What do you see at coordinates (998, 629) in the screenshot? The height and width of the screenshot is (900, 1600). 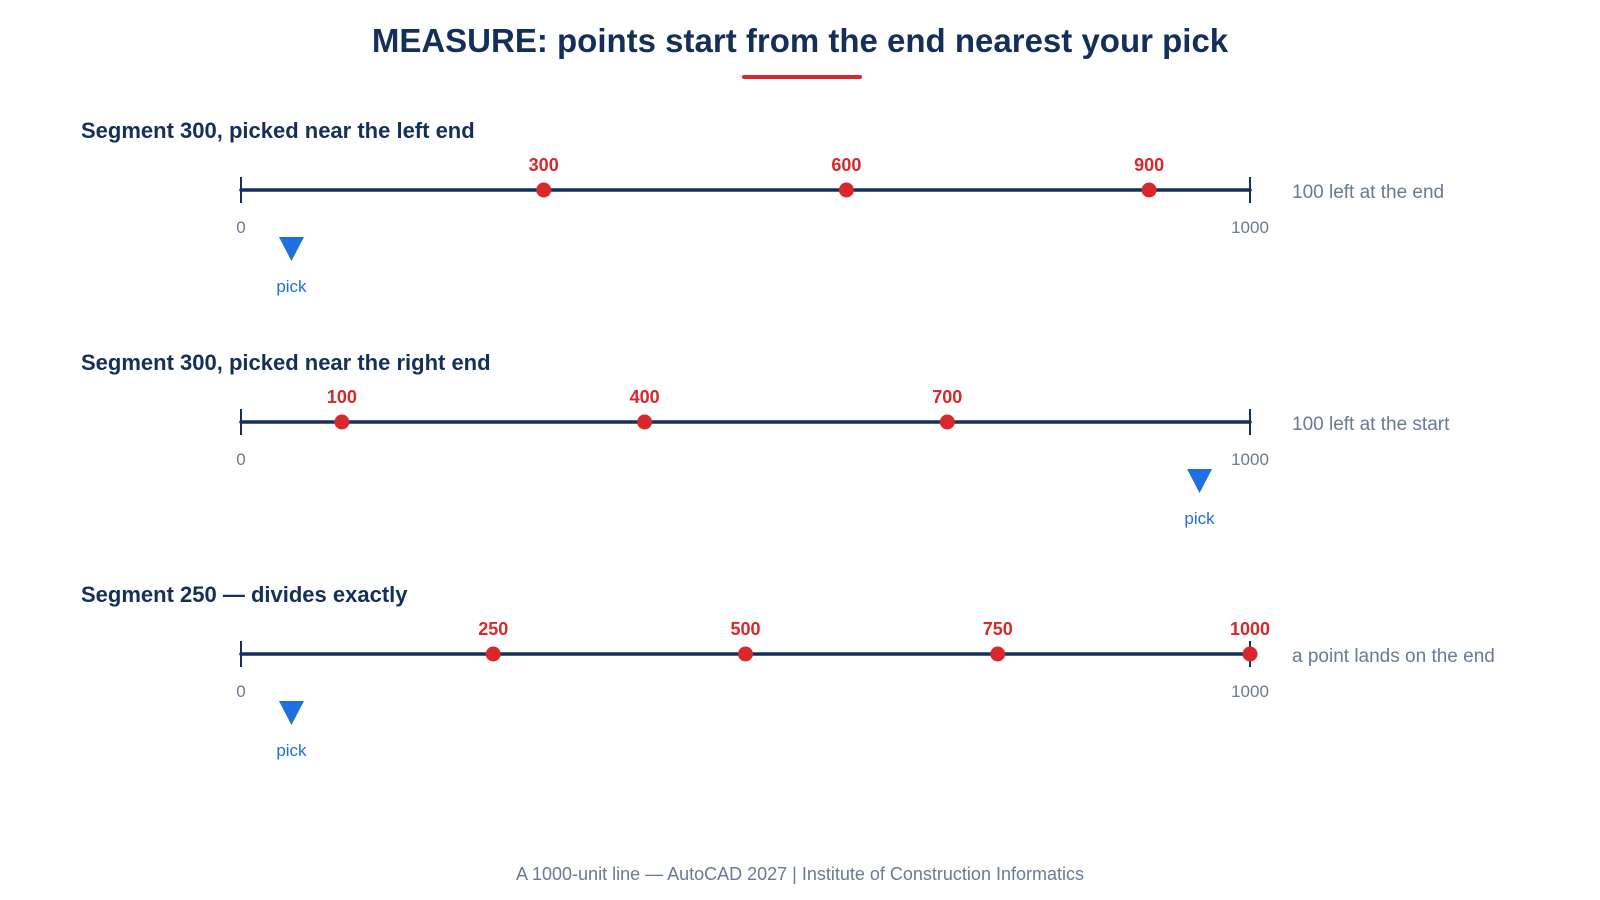 I see `measure-point-label: 750` at bounding box center [998, 629].